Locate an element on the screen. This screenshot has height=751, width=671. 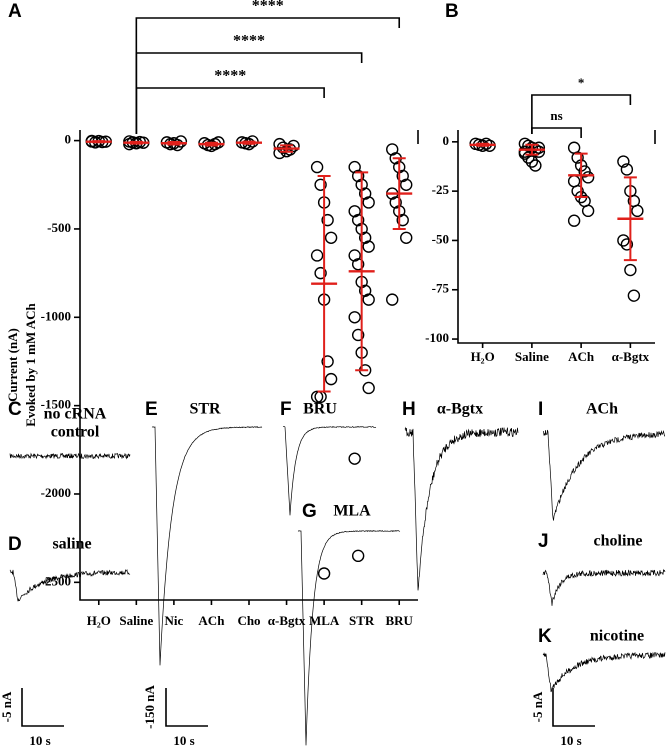
y-tick-label: -100 is located at coordinates (437, 337).